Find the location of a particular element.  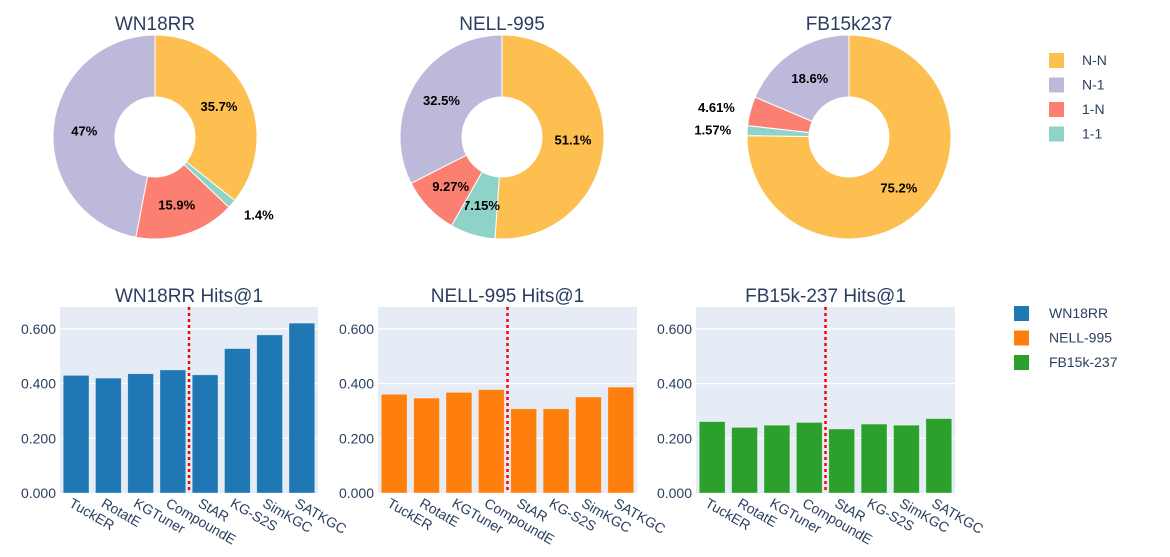

bar-chart-title: FB15k-237 Hits@1 is located at coordinates (825, 296).